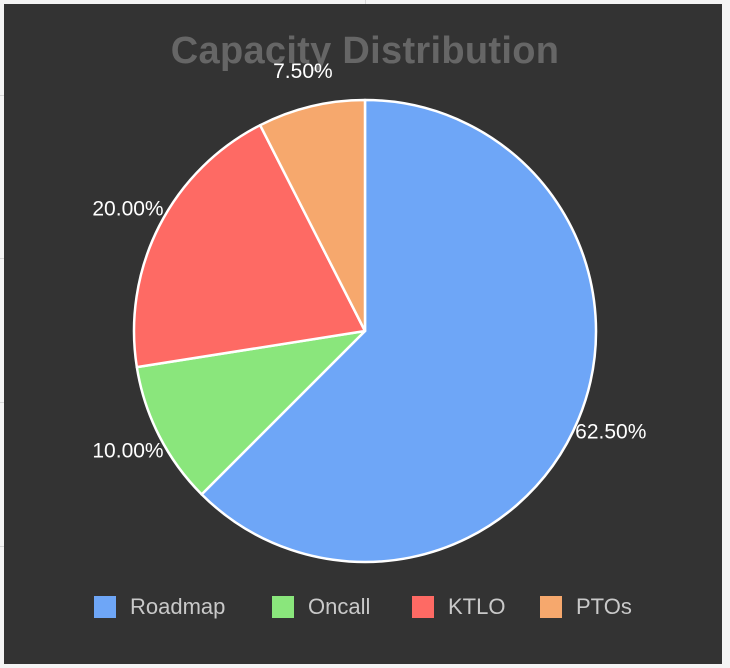 The width and height of the screenshot is (730, 668). Describe the element at coordinates (551, 607) in the screenshot. I see `legend-swatch-ptos` at that location.